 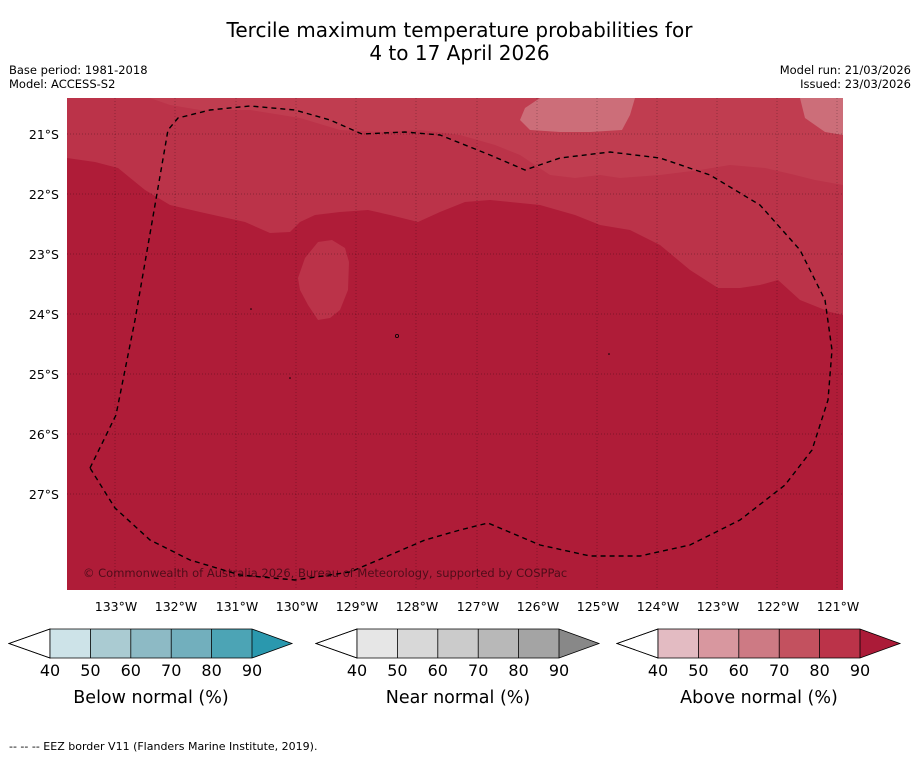 I want to click on lat-labels: 21°S 22°S 23°S 24°S 25°S 26°S 27°S, so click(x=44, y=314).